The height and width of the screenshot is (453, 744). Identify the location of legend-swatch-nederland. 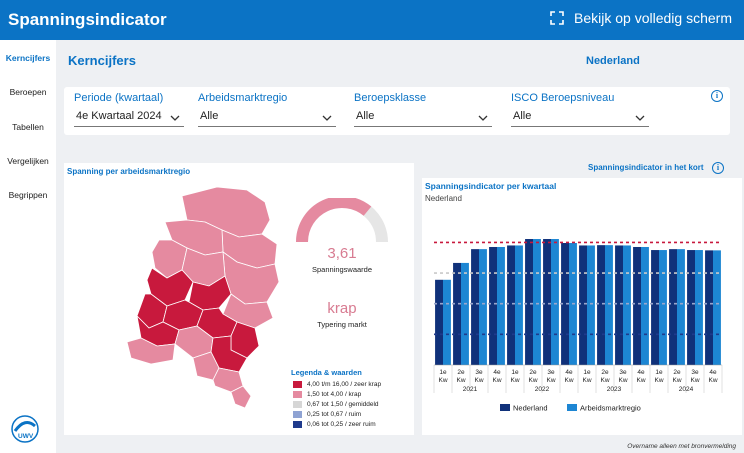
(505, 407).